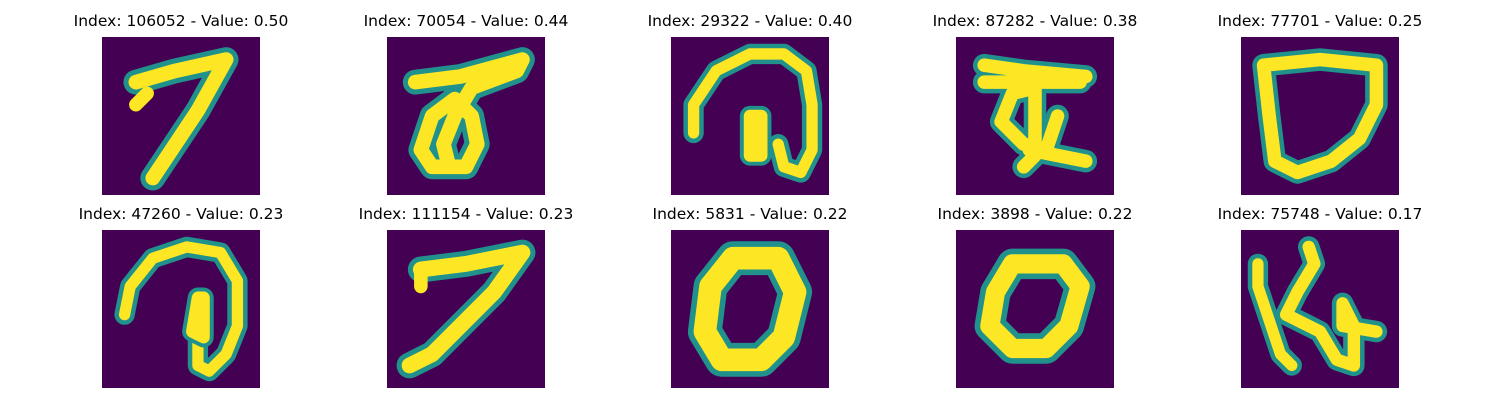 The height and width of the screenshot is (400, 1500). I want to click on panel-2: Index: 70054 - Value: 0.44, so click(466, 103).